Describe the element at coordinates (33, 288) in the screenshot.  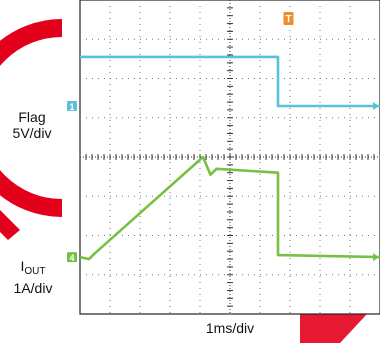
I see `iout-label-scale: 1A/div` at that location.